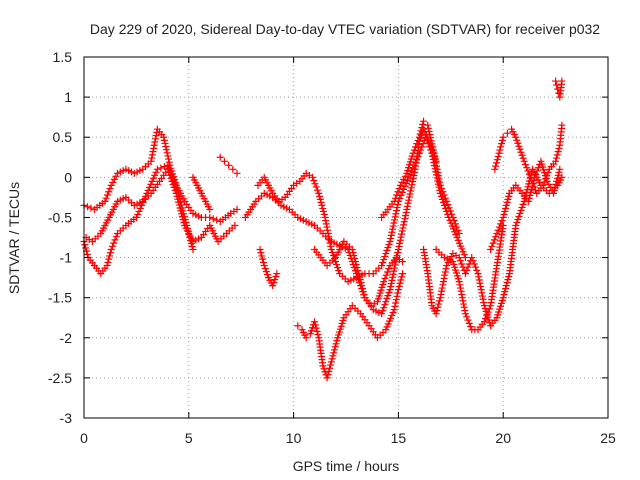 This screenshot has width=640, height=480. What do you see at coordinates (399, 438) in the screenshot?
I see `x-tick-label: 15` at bounding box center [399, 438].